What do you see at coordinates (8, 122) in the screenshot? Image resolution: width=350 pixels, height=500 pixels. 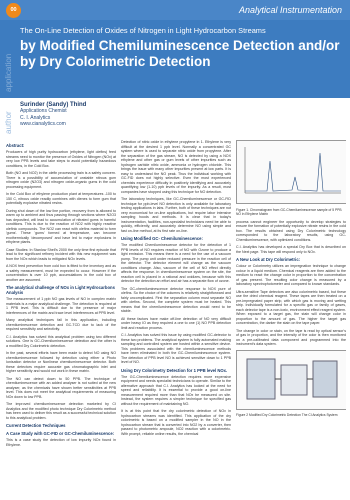 I see `side-label: author` at bounding box center [8, 122].